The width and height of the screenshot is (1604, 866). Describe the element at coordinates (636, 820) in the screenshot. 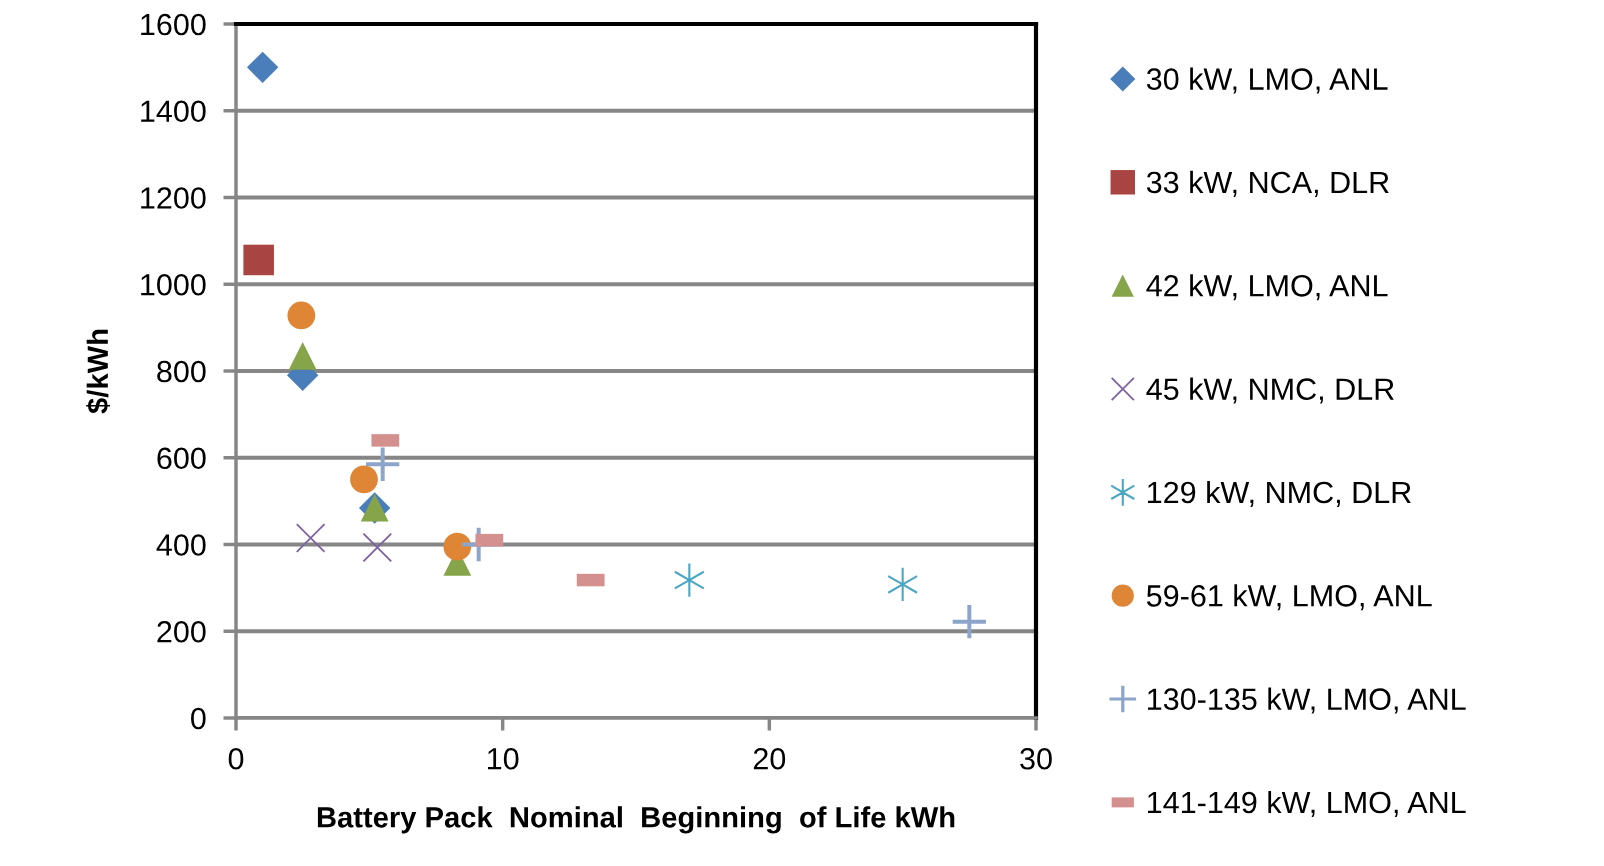

I see `x-axis-title: Battery Pack Nominal Beginning of Life kWh` at that location.